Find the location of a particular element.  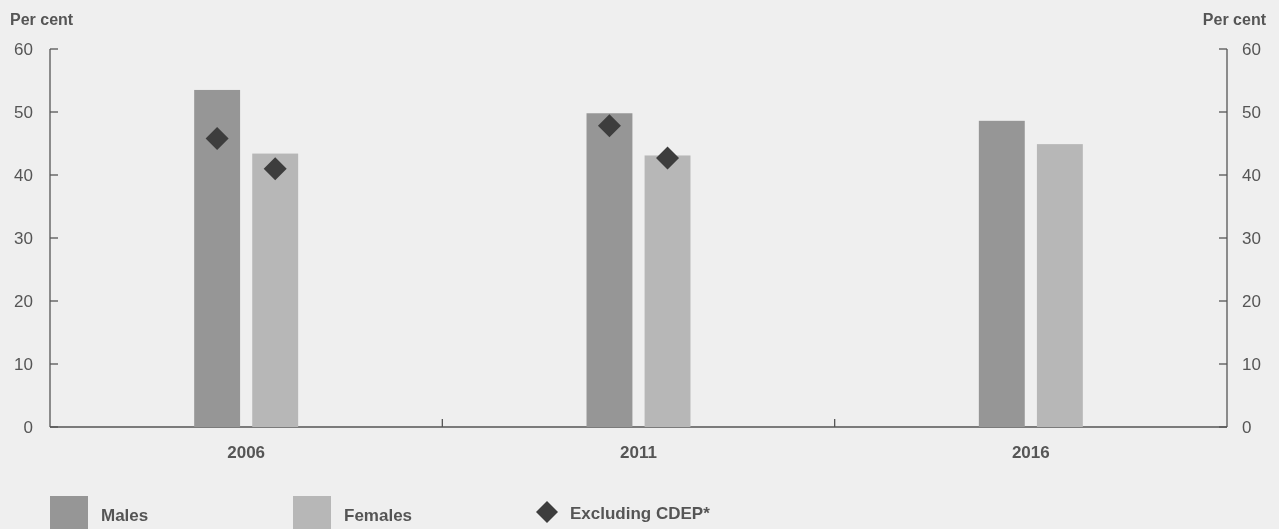

y2-tick-label: 50 is located at coordinates (1251, 112).